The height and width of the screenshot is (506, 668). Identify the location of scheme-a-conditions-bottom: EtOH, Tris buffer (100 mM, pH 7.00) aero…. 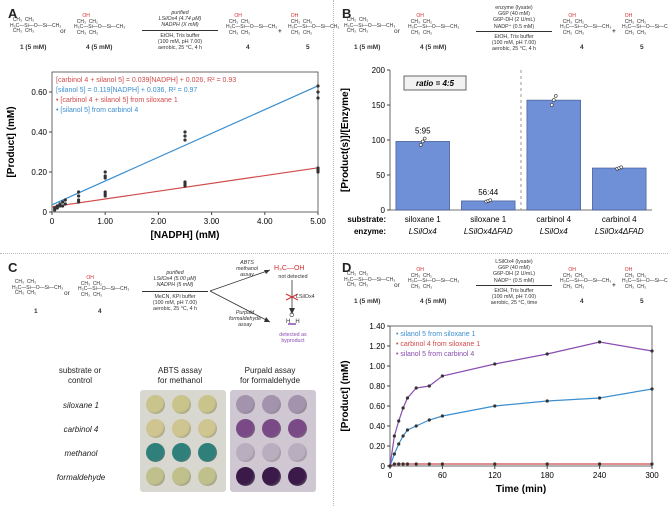
(180, 42).